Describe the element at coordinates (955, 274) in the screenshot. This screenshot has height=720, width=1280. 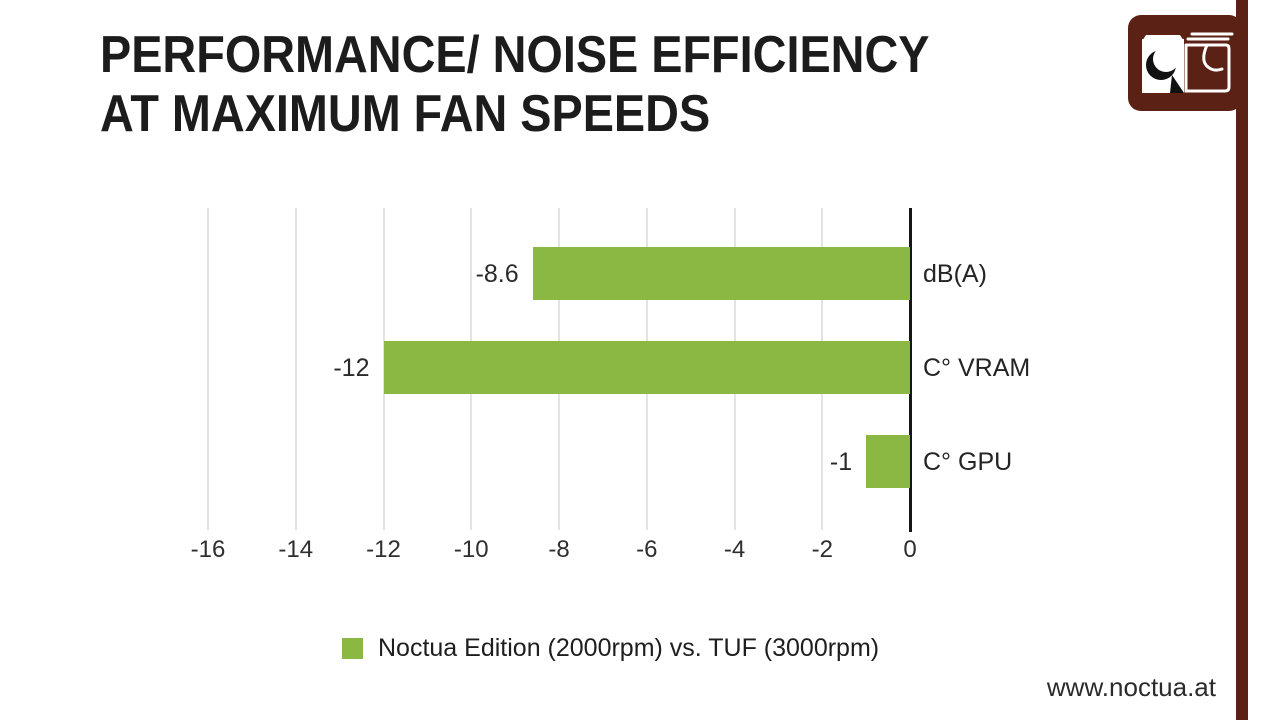
I see `category-label: dB(A)` at that location.